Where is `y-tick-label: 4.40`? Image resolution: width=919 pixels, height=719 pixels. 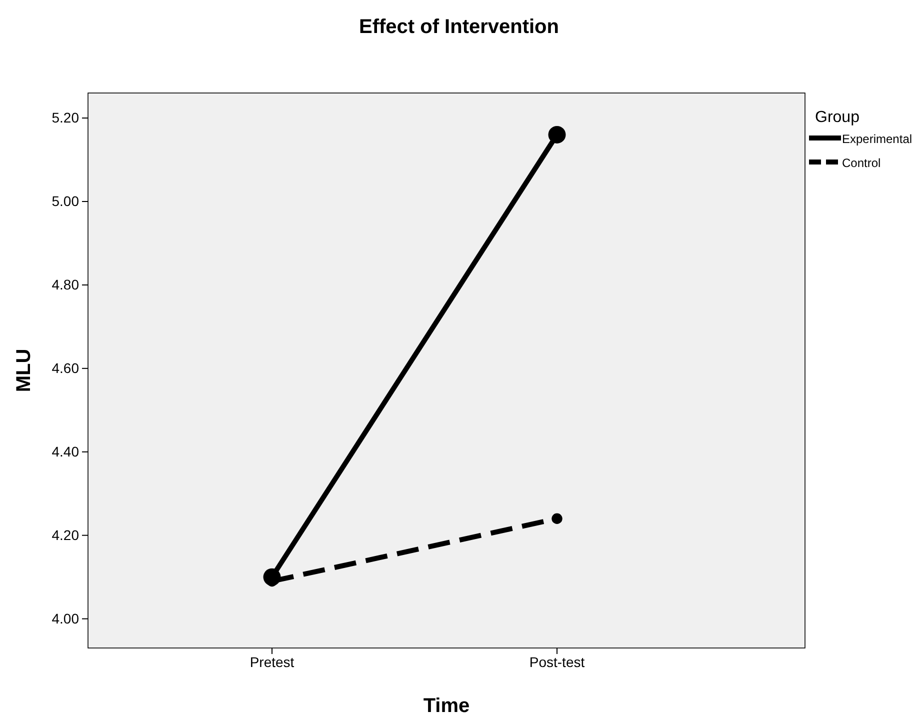 y-tick-label: 4.40 is located at coordinates (66, 451).